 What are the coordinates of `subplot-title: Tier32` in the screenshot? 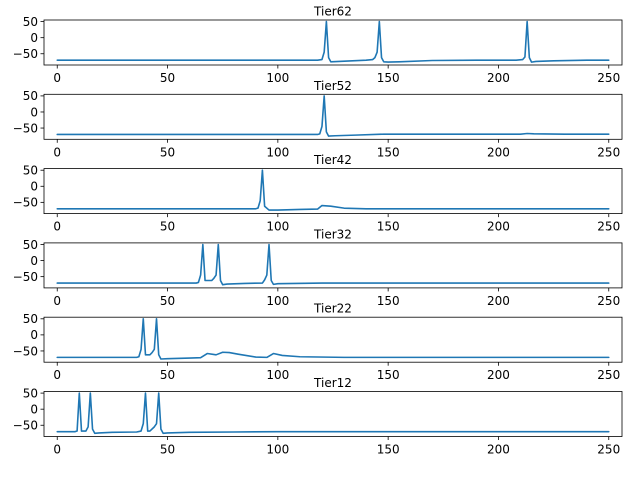 It's located at (332, 234).